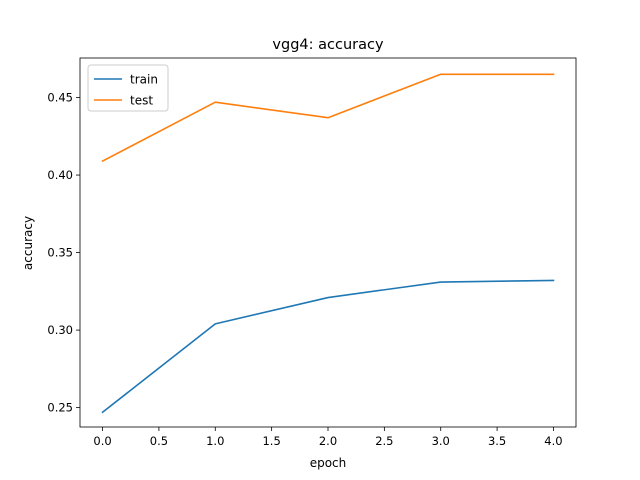  What do you see at coordinates (328, 118) in the screenshot?
I see `series-line-test` at bounding box center [328, 118].